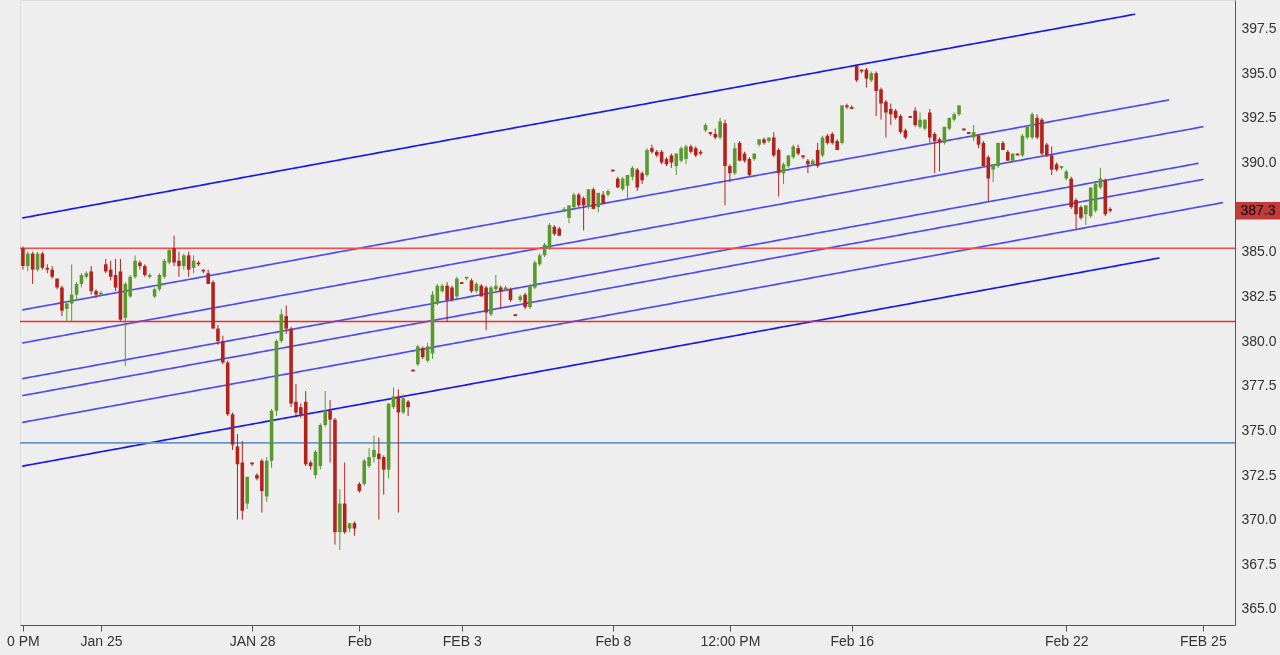 The height and width of the screenshot is (655, 1280). What do you see at coordinates (23, 640) in the screenshot?
I see `x-tick-label: 0 PM` at bounding box center [23, 640].